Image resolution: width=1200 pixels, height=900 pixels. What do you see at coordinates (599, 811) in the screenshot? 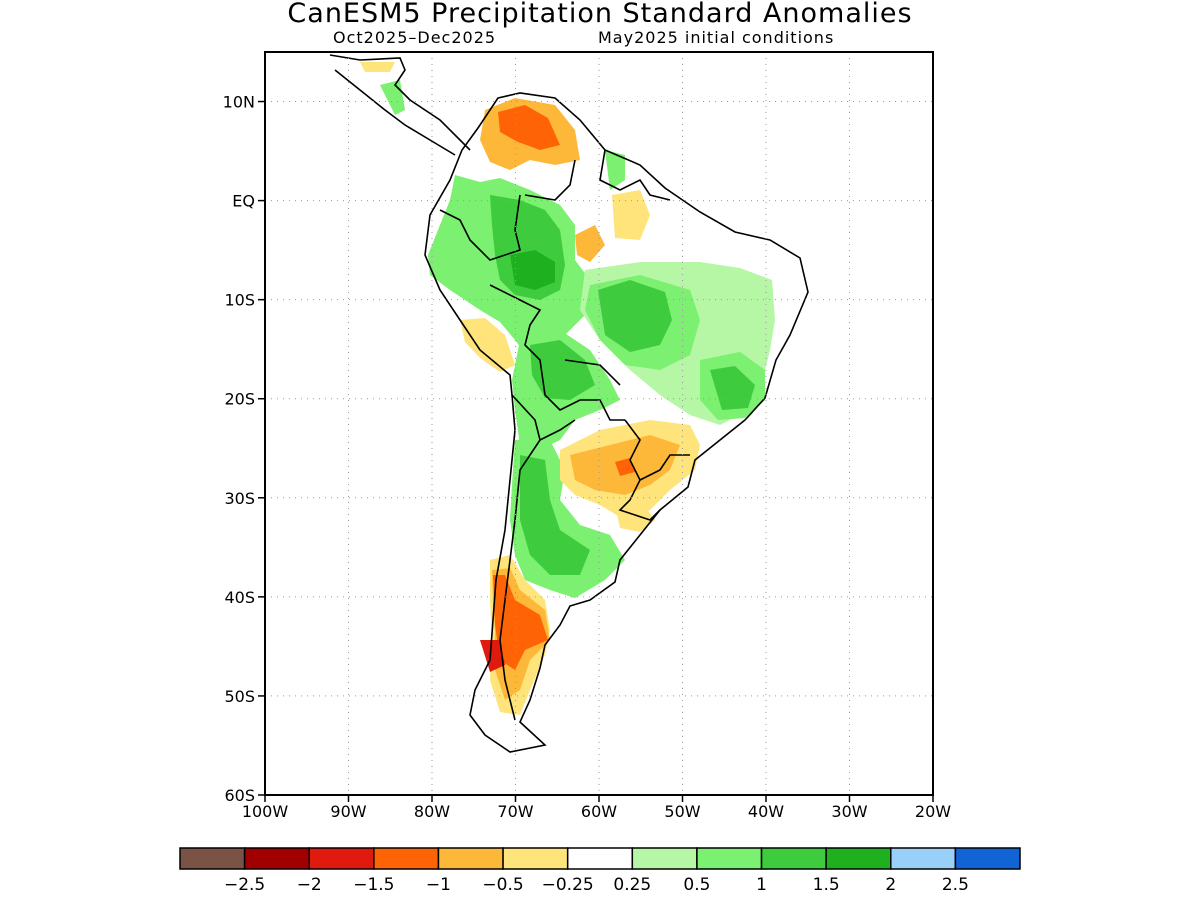
I see `lon-tick-label: 60W` at bounding box center [599, 811].